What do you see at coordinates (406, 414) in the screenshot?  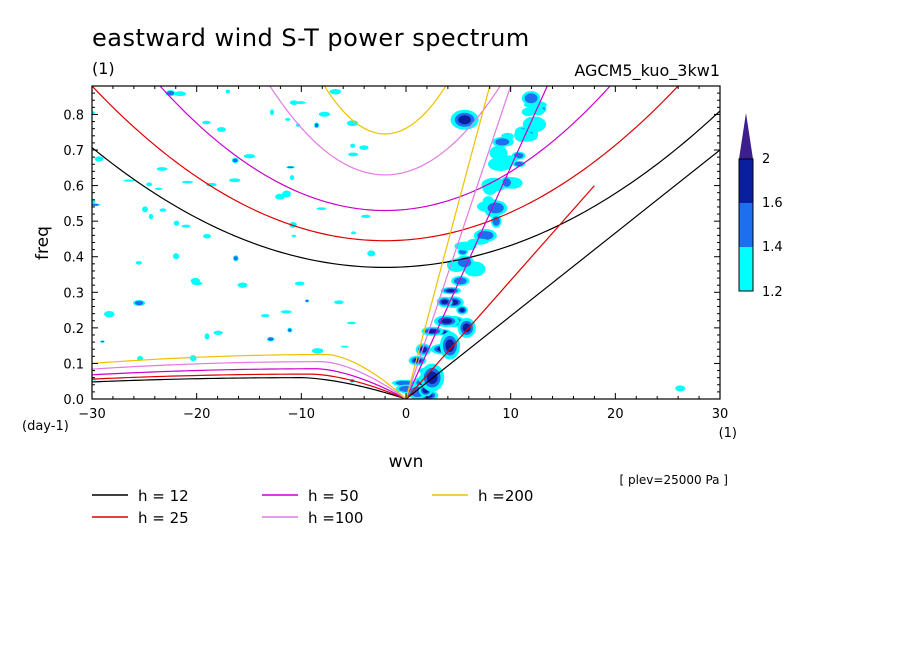 I see `x-tick-label: 0` at bounding box center [406, 414].